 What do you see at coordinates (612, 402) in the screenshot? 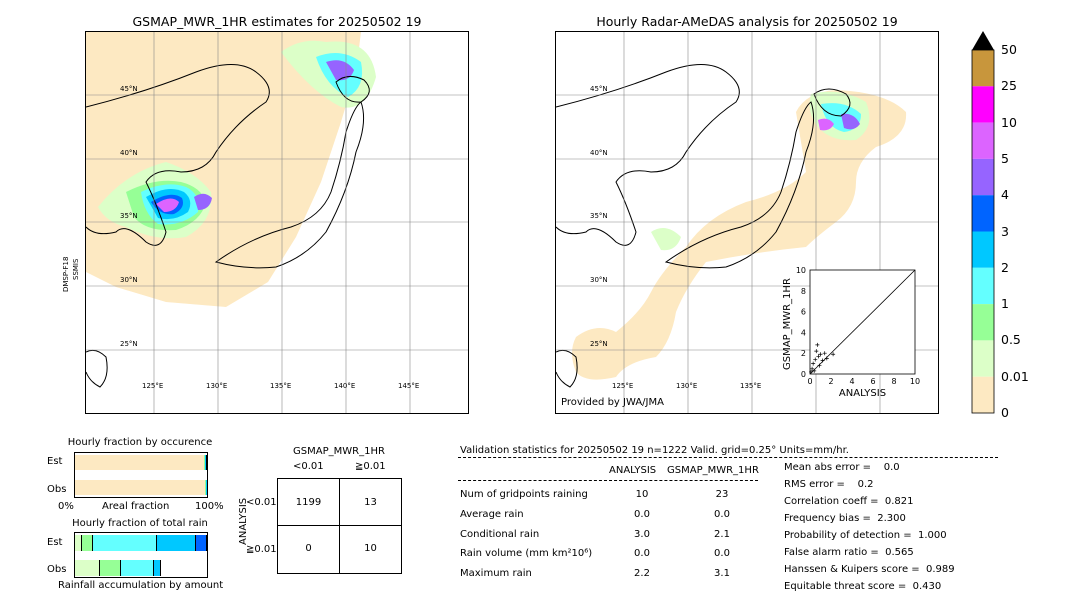
I see `credit-text: Provided by JWA/JMA` at bounding box center [612, 402].